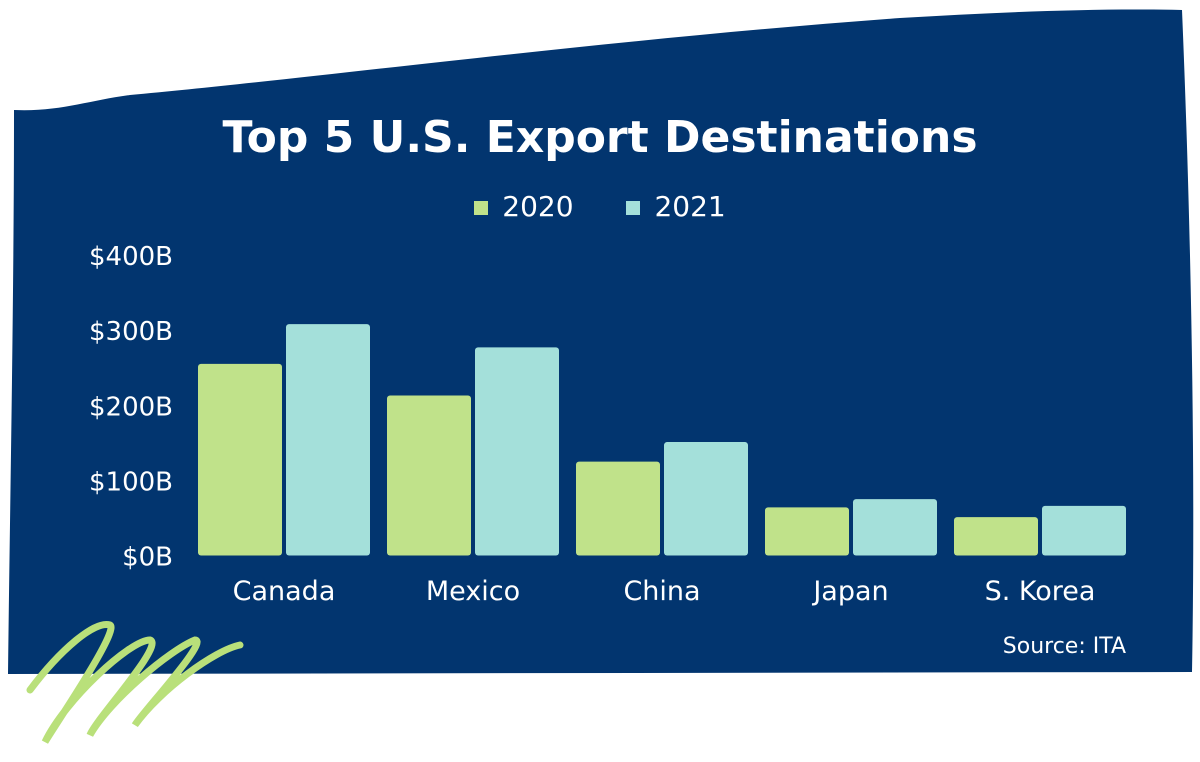 Image resolution: width=1200 pixels, height=762 pixels. What do you see at coordinates (517, 451) in the screenshot?
I see `bar-mexico-2021` at bounding box center [517, 451].